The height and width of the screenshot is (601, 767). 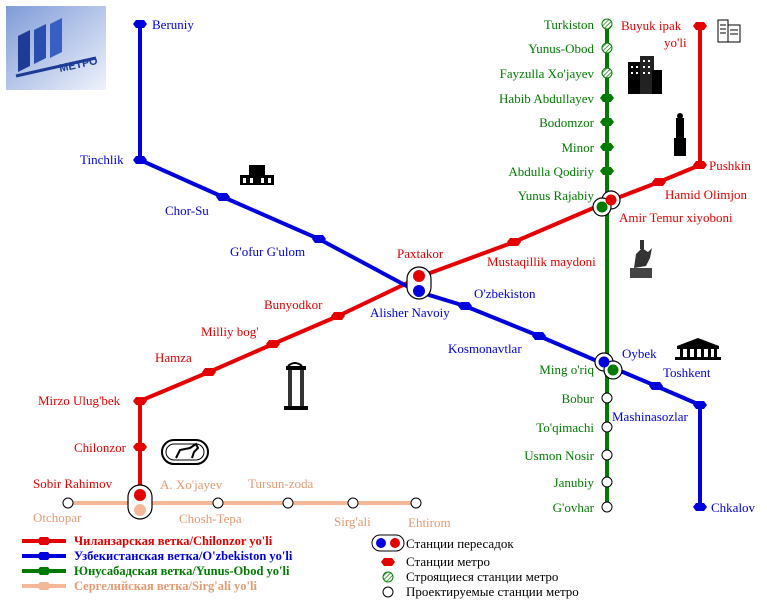 I want to click on station-marker-buyuk-ipak, so click(x=700, y=26).